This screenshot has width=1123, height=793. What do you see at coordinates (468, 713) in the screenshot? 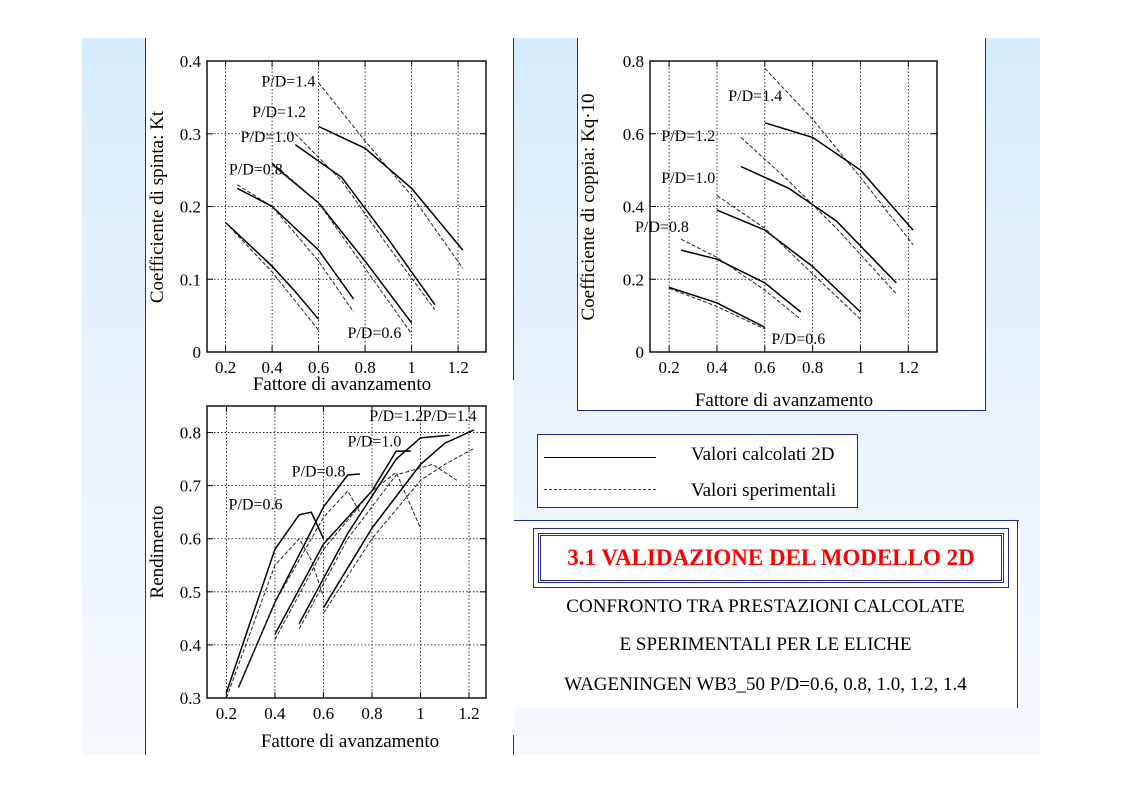
I see `eta-xtick-label-5: 1.2` at bounding box center [468, 713].